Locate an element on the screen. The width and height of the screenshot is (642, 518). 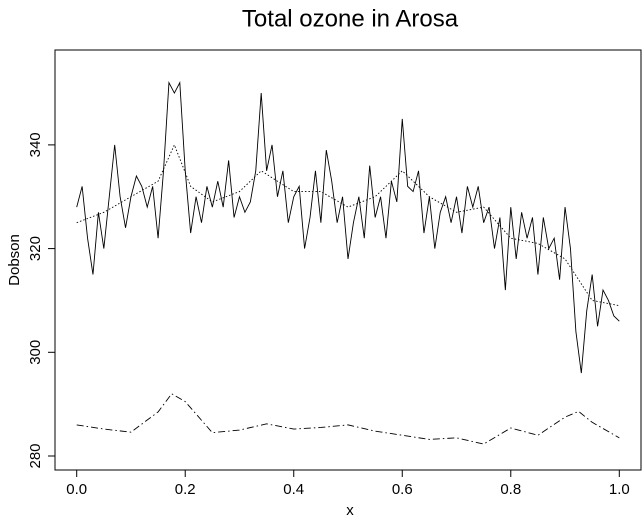
x-tick-label: 1.0 is located at coordinates (619, 489).